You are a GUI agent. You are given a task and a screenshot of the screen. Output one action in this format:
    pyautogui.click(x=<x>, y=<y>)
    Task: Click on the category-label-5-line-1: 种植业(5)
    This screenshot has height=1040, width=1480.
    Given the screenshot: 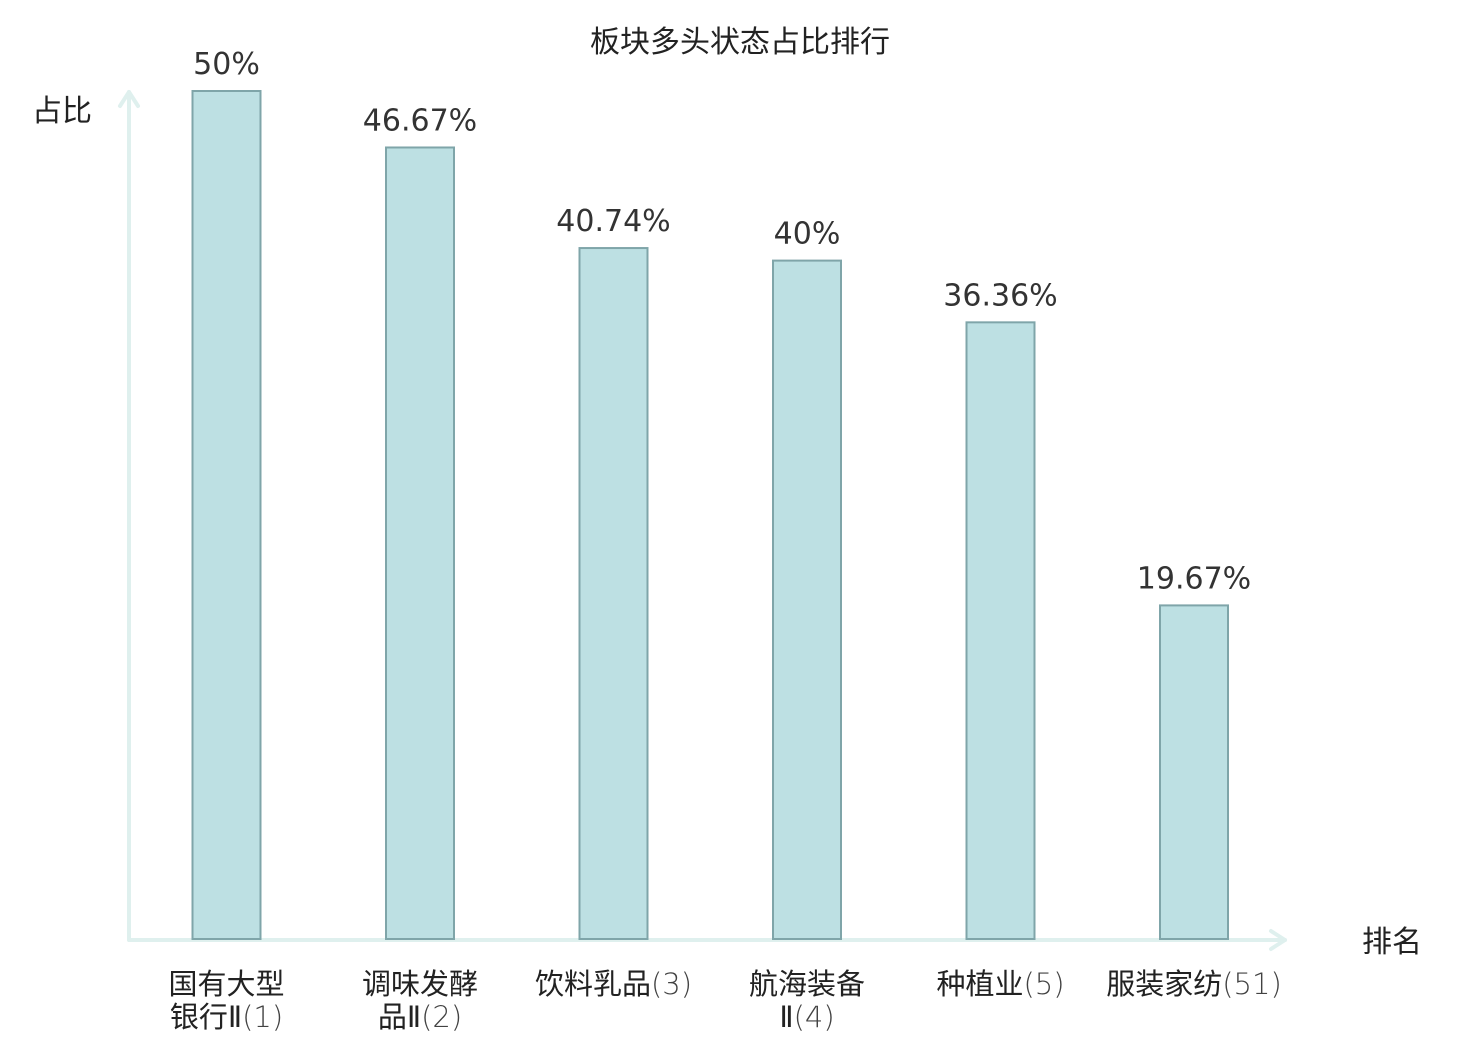 What is the action you would take?
    pyautogui.click(x=1000, y=984)
    